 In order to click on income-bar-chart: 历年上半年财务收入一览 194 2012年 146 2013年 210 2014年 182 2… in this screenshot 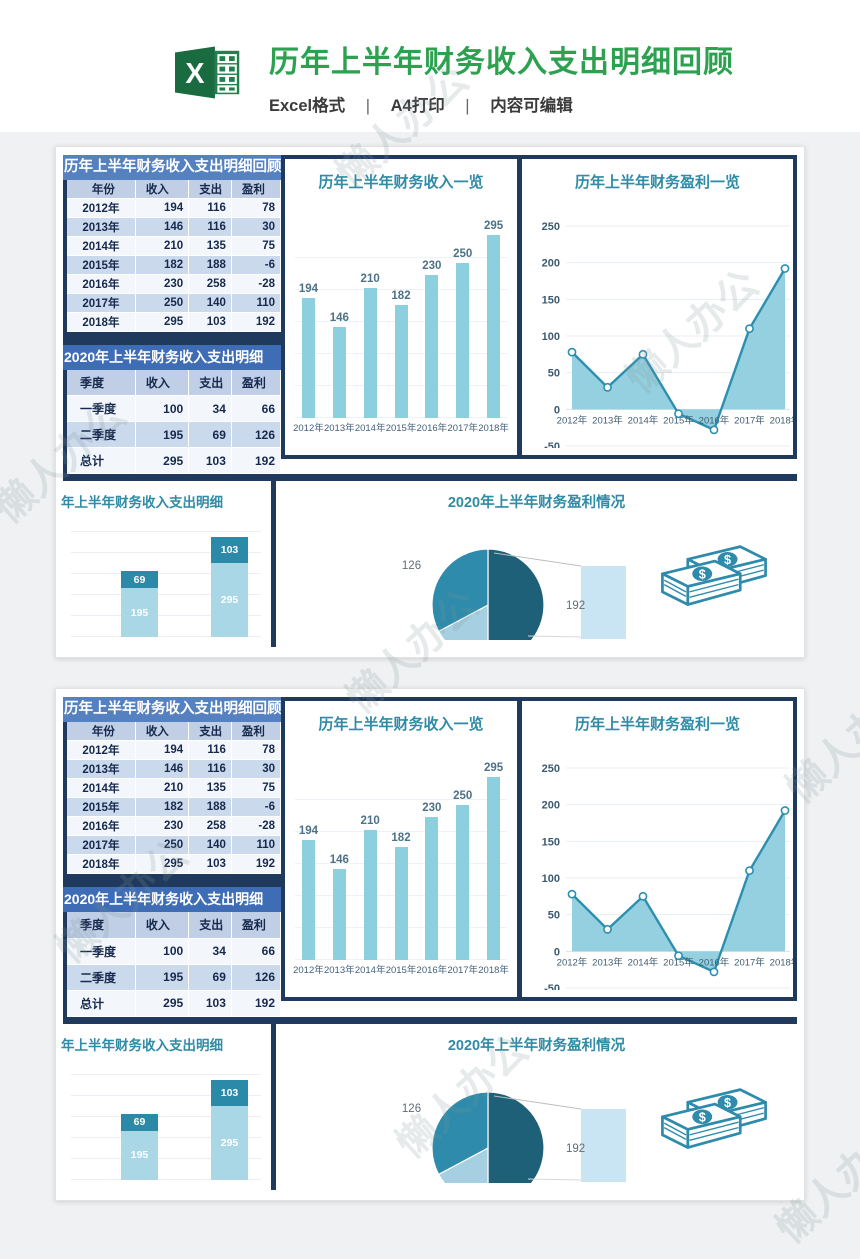, I will do `click(401, 849)`.